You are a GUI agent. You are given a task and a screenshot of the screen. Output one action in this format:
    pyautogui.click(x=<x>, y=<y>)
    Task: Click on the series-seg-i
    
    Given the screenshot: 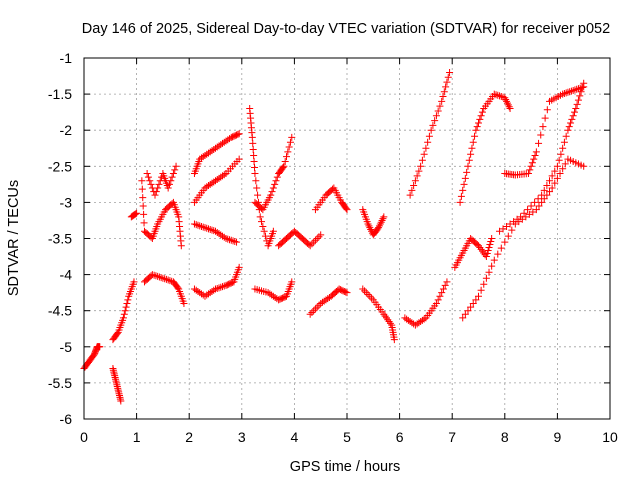 What is the action you would take?
    pyautogui.click(x=216, y=180)
    